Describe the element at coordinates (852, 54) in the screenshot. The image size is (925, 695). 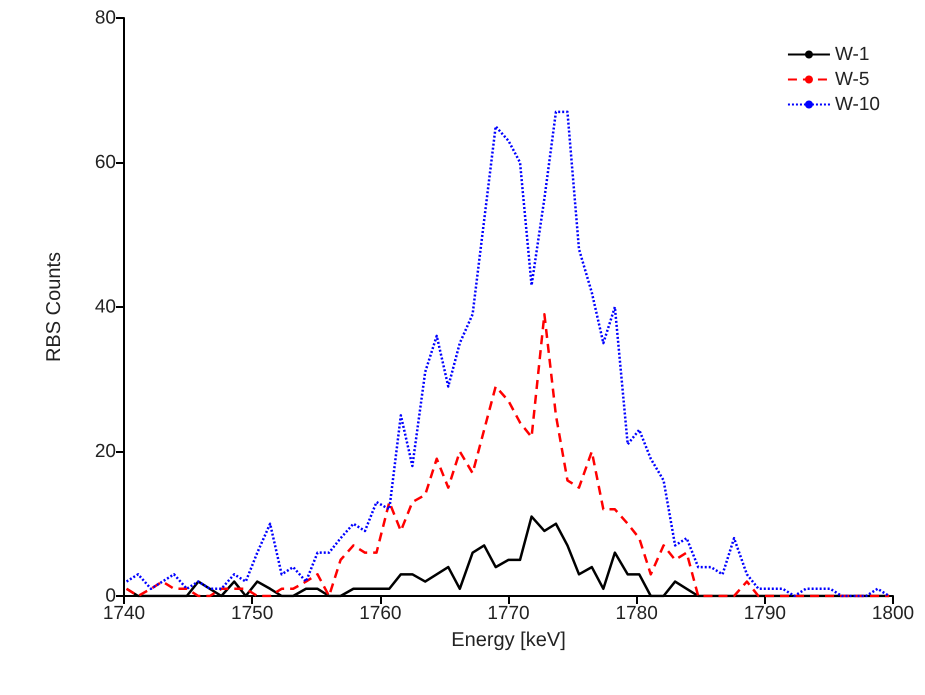
I see `legend-label: W-1` at that location.